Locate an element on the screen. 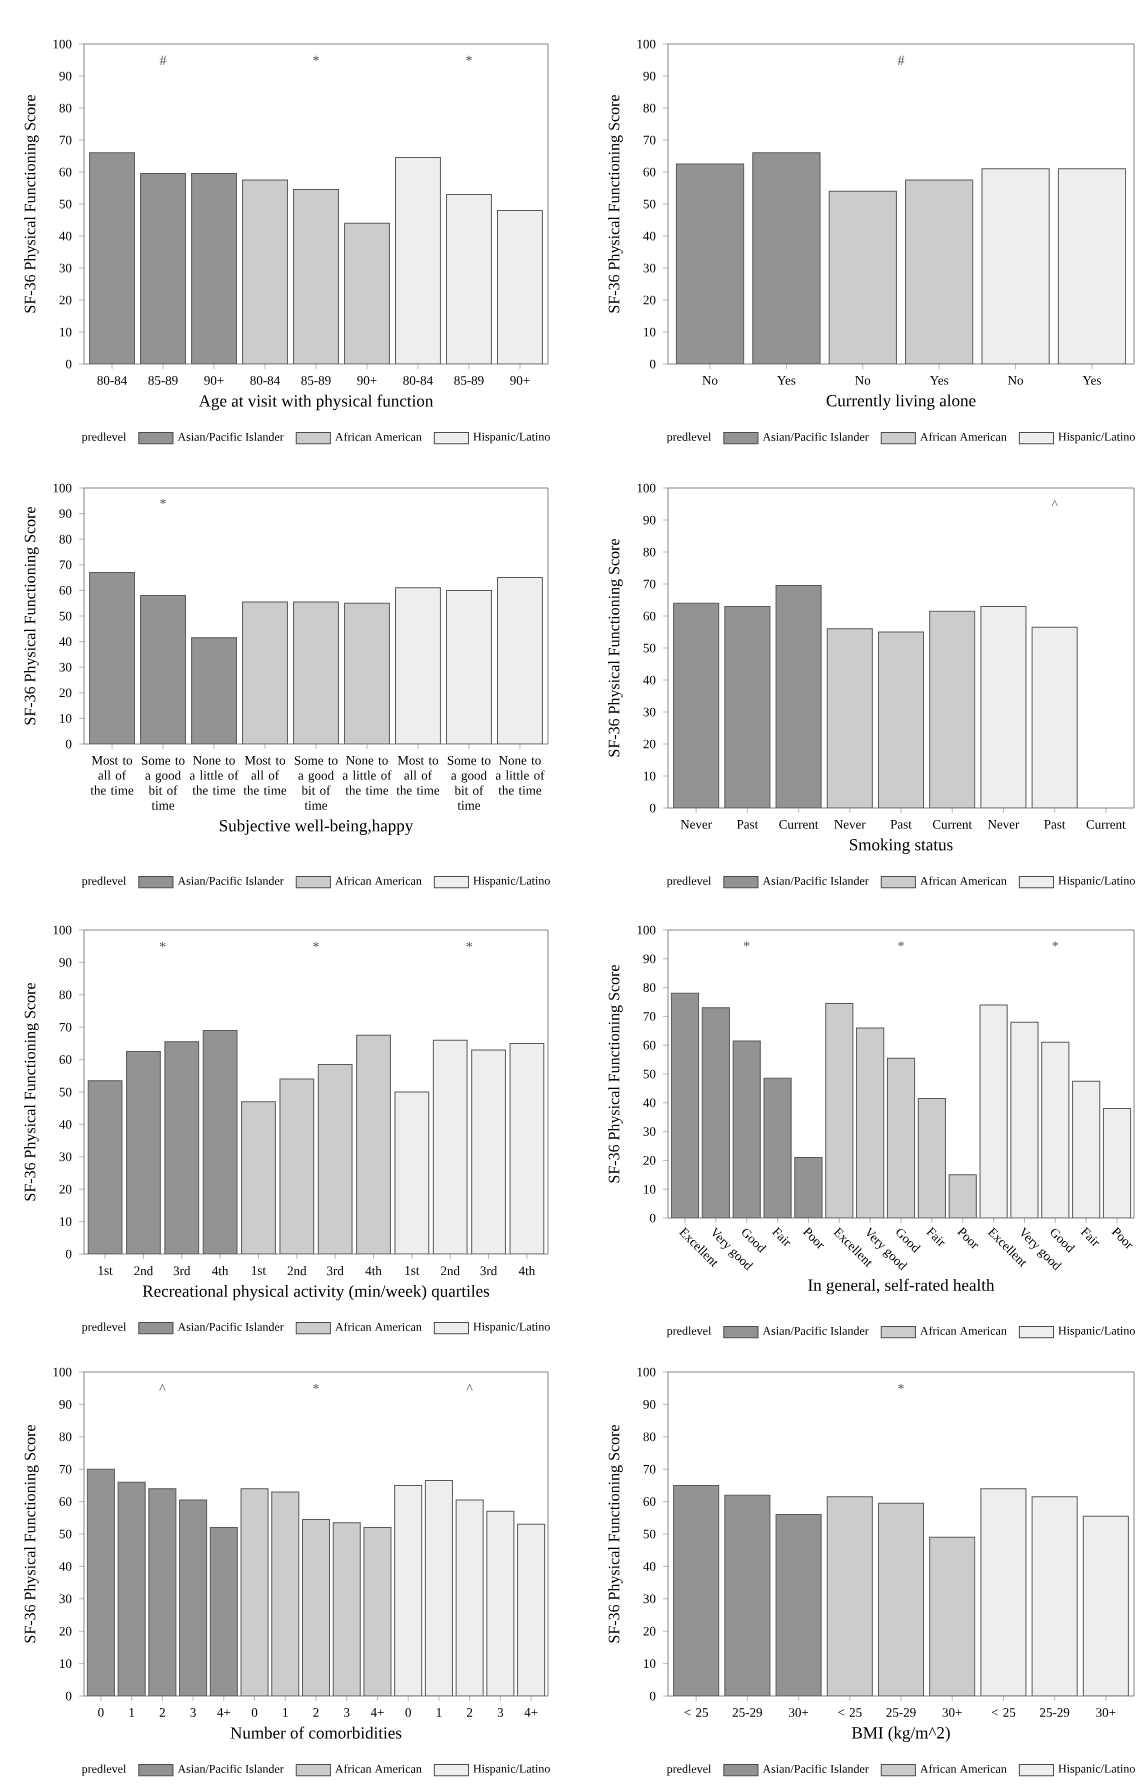 The image size is (1146, 1786). x-axis-title: In general, self-rated health is located at coordinates (901, 1286).